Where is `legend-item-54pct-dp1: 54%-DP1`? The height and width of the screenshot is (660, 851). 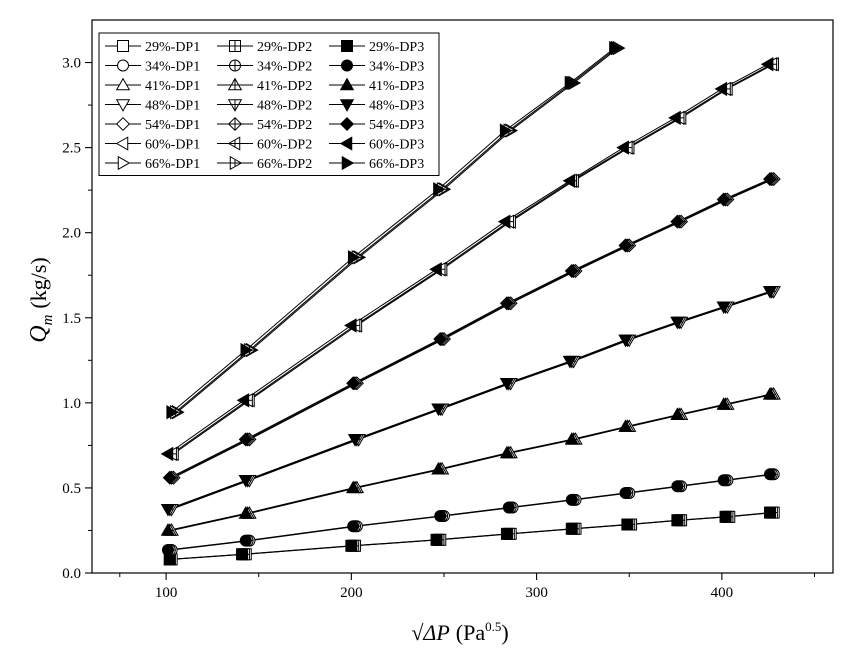
legend-item-54pct-dp1: 54%-DP1 is located at coordinates (152, 124).